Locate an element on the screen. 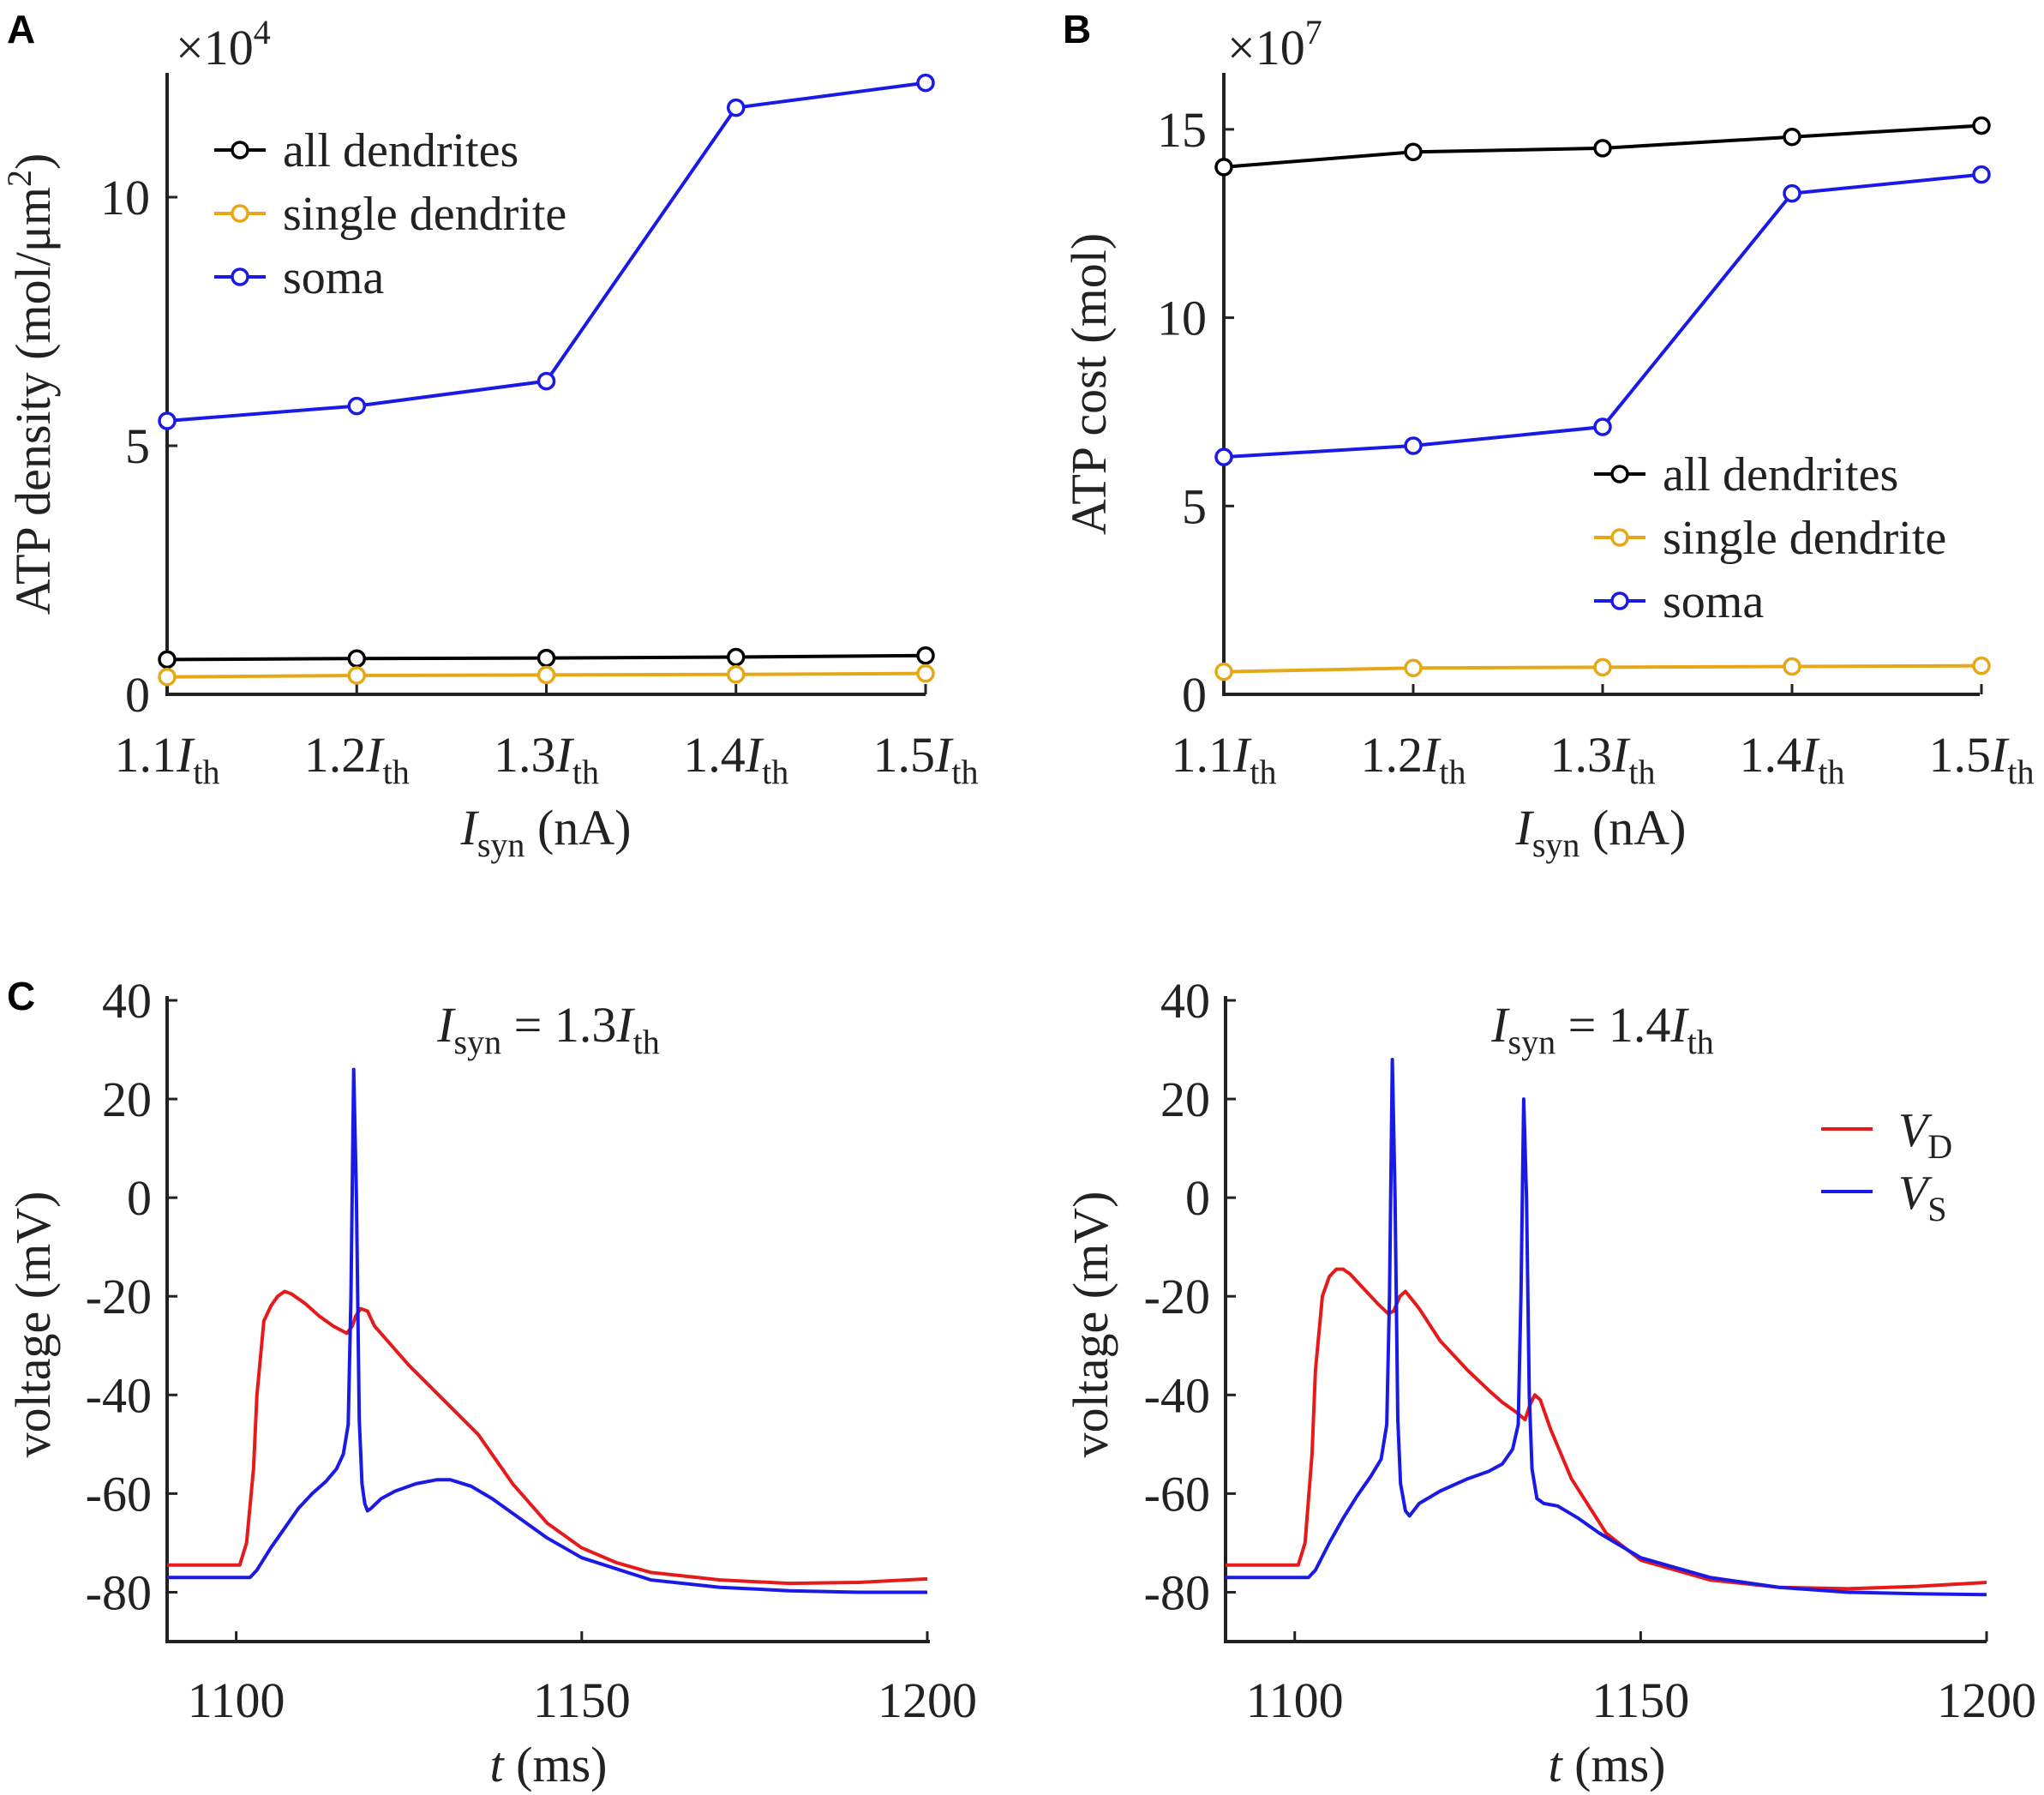  panel-c-left-y-label: voltage (mV) is located at coordinates (33, 1325).